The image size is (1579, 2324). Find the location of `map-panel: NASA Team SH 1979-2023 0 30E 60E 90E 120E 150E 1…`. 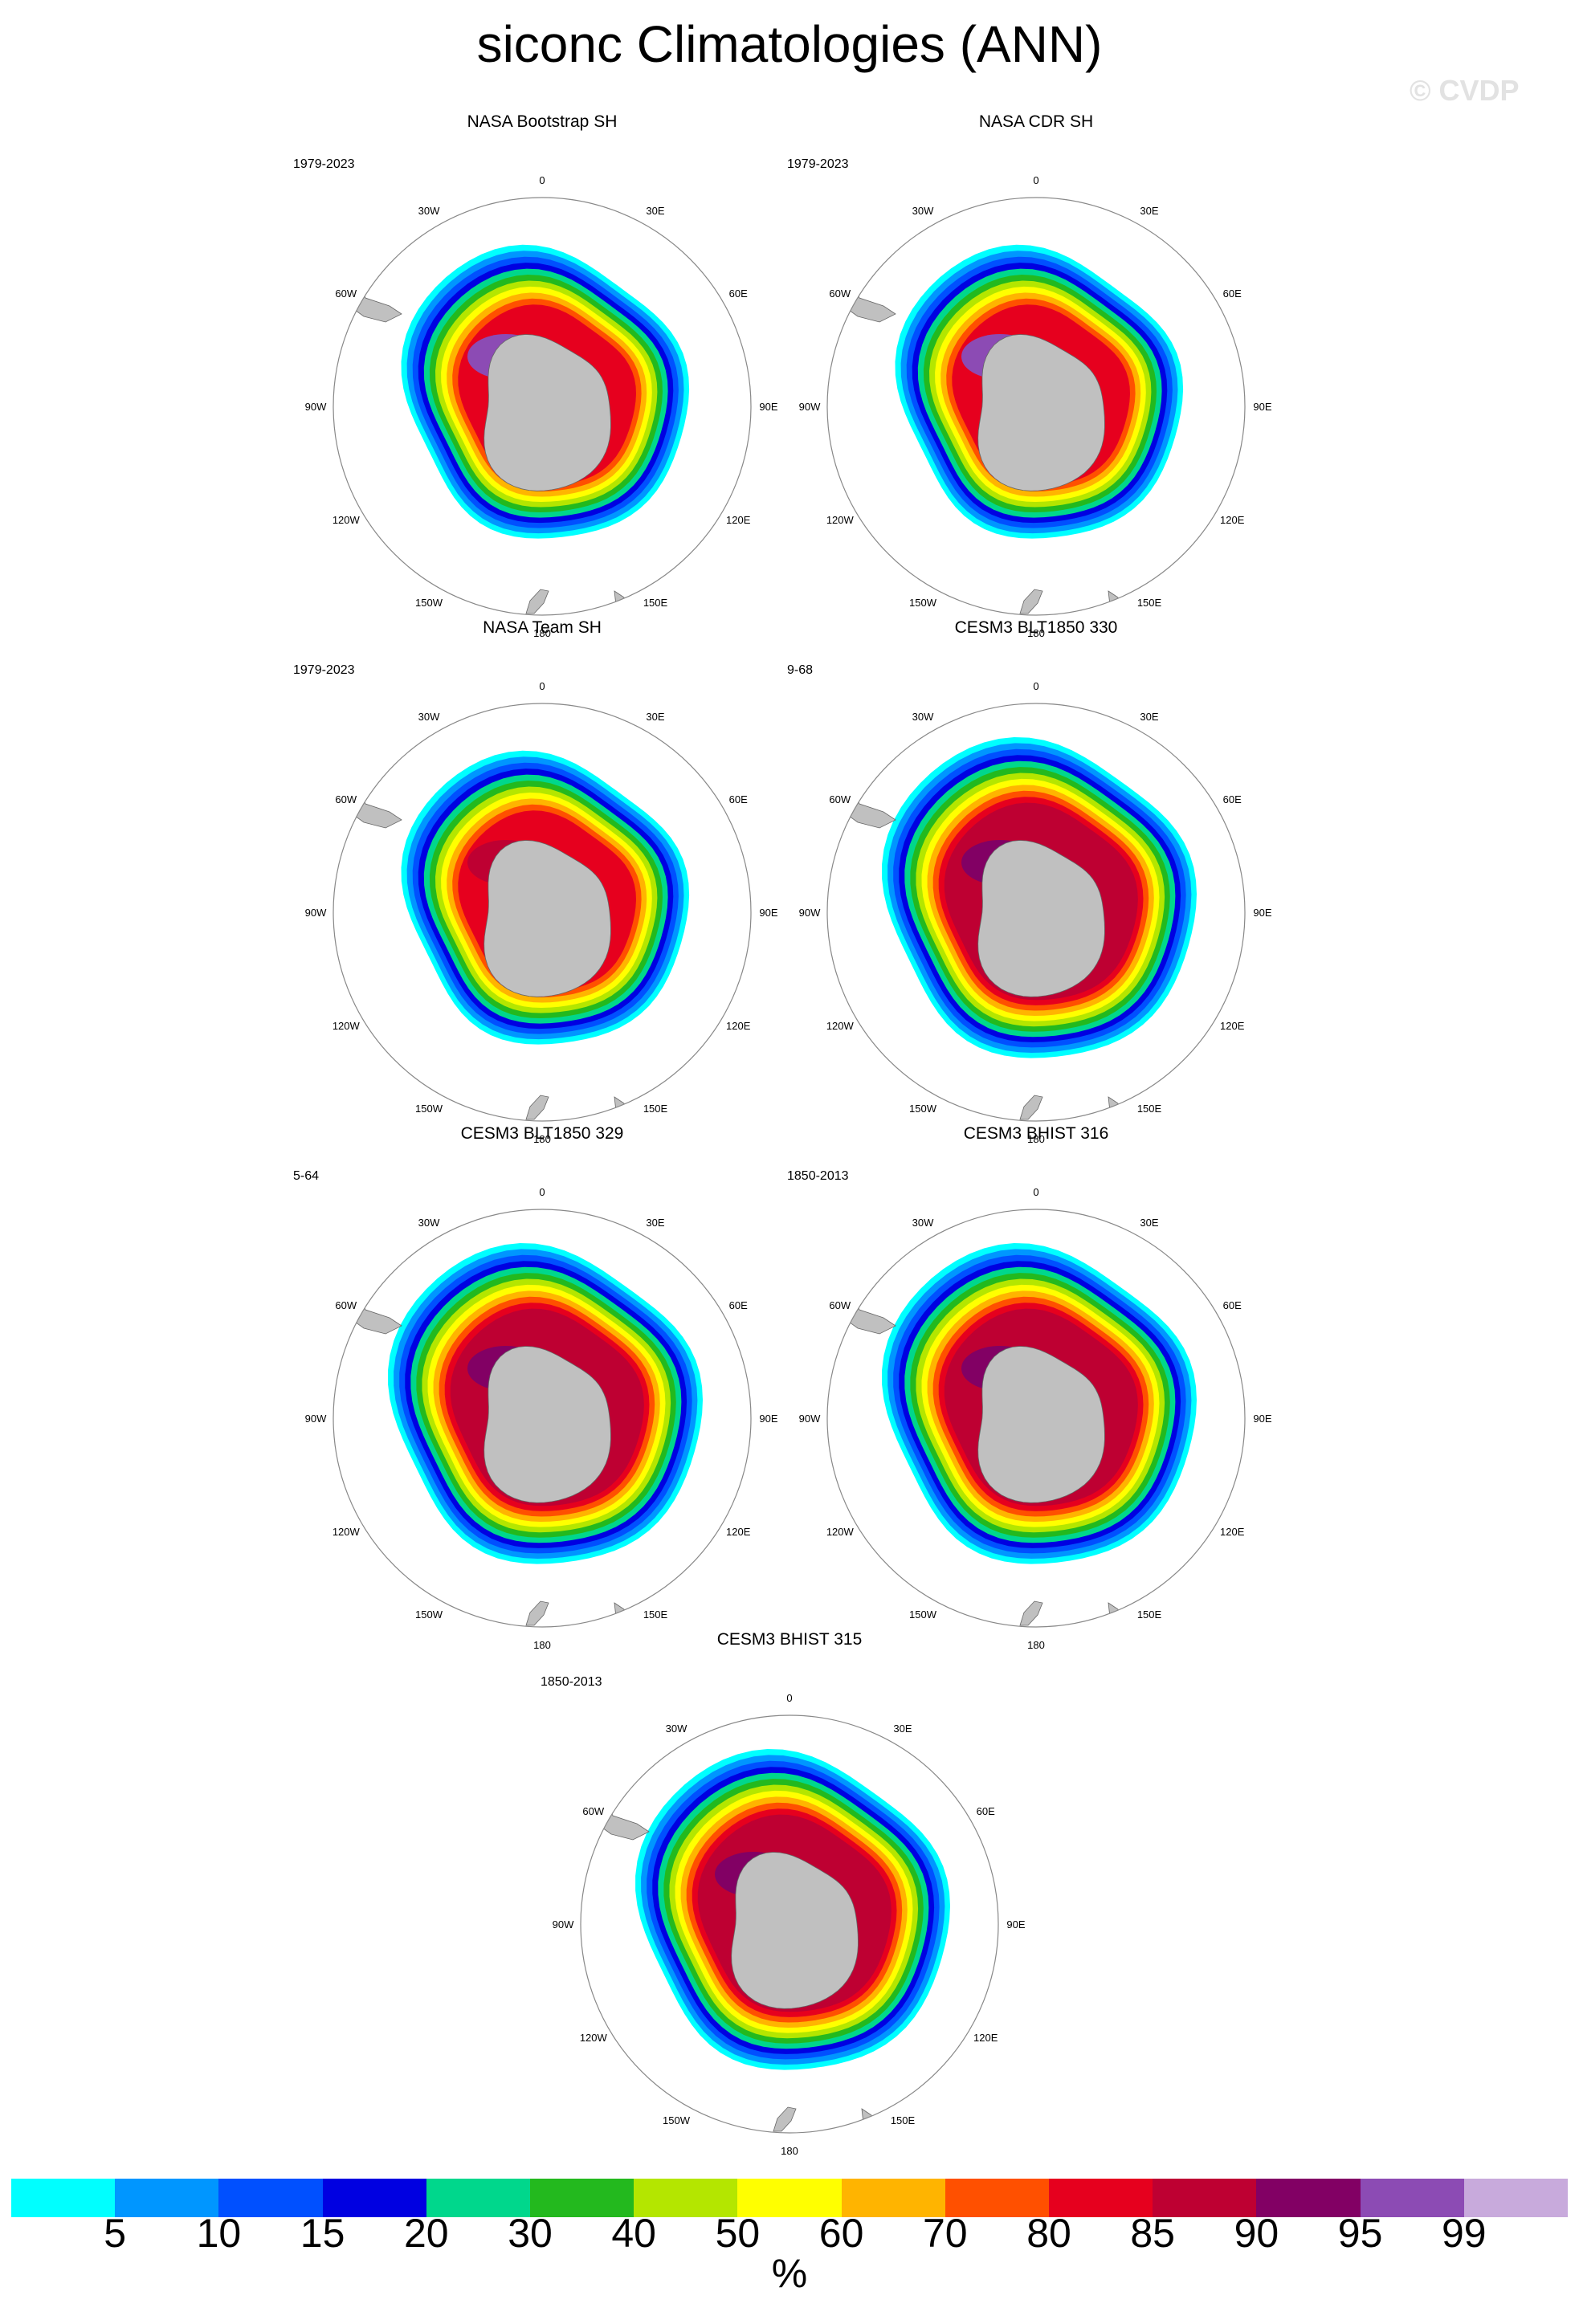

map-panel: NASA Team SH 1979-2023 0 30E 60E 90E 120E 150E 1… is located at coordinates (542, 882).